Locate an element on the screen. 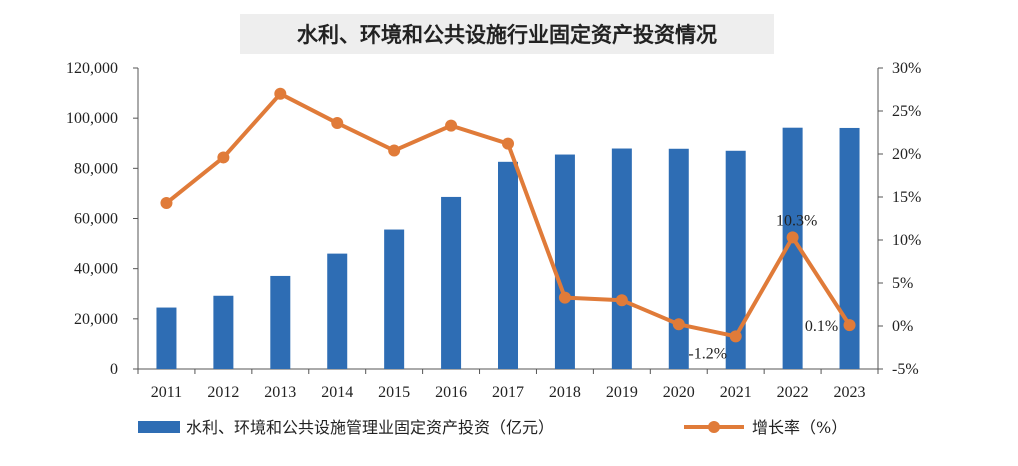  chart-title: 水利、环境和公共设施行业固定资产投资情况 is located at coordinates (507, 34).